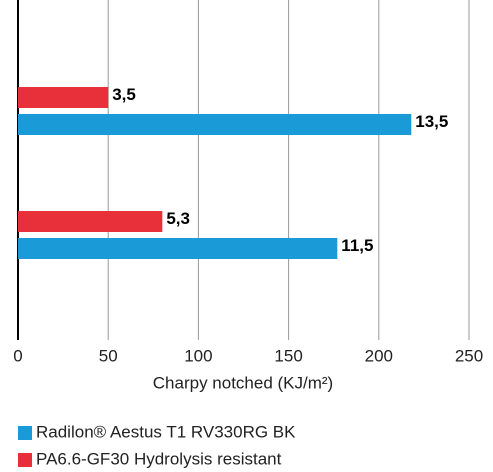 This screenshot has width=493, height=472. I want to click on x-tick-label: 200, so click(379, 355).